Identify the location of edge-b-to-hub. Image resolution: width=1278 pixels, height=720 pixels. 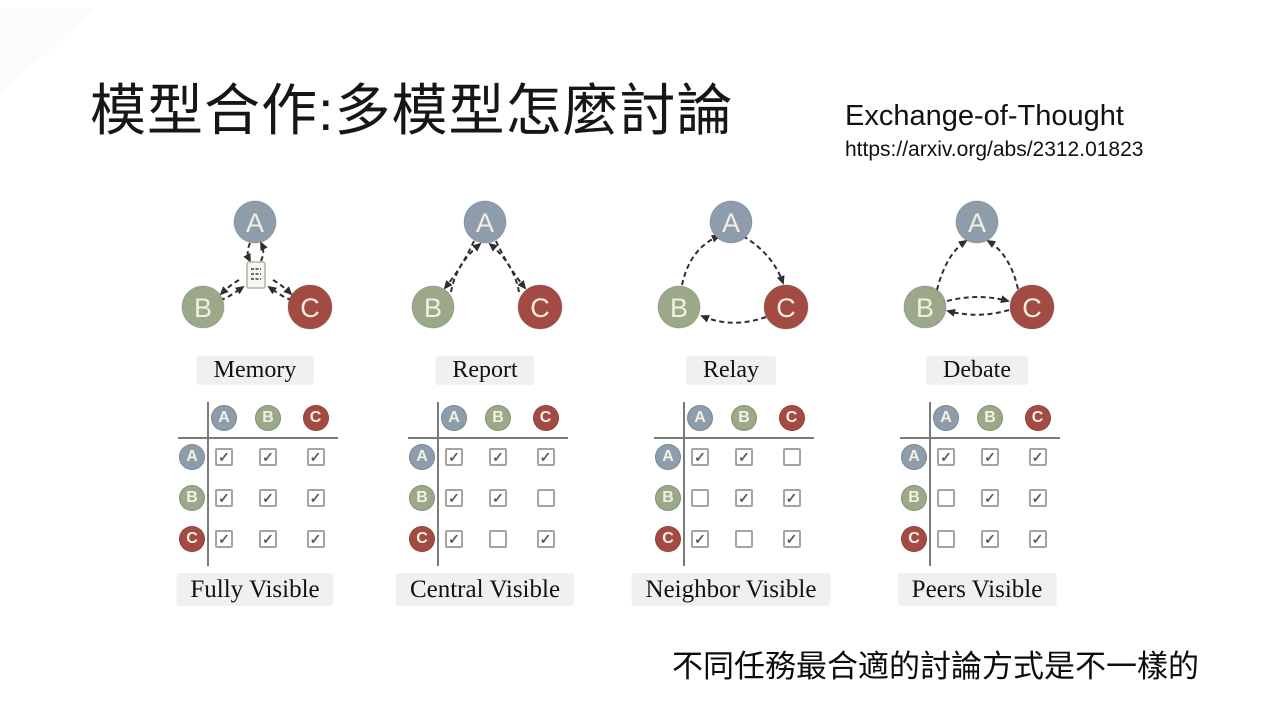
(232, 293).